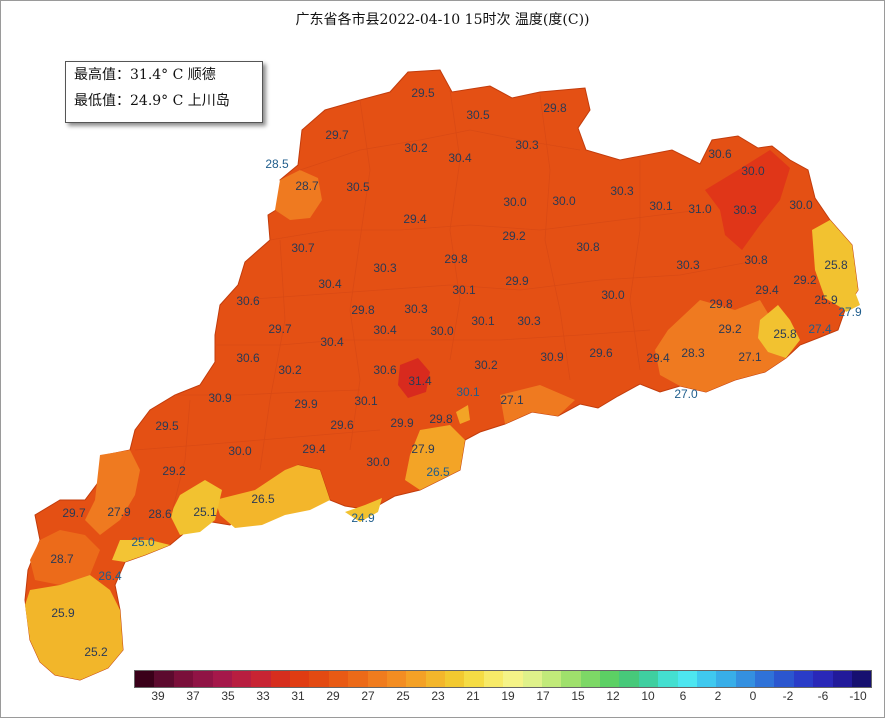 The image size is (885, 718). Describe the element at coordinates (753, 696) in the screenshot. I see `legend-tick-label: 0` at that location.